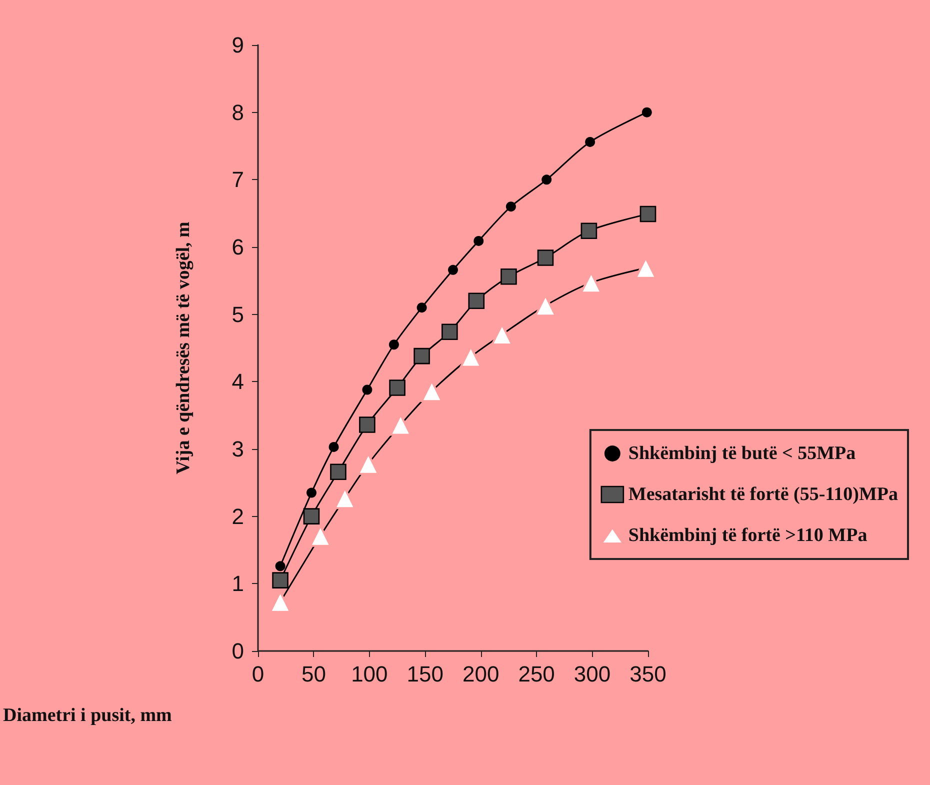 The width and height of the screenshot is (930, 785). Describe the element at coordinates (592, 674) in the screenshot. I see `x-tick-label: 300` at that location.